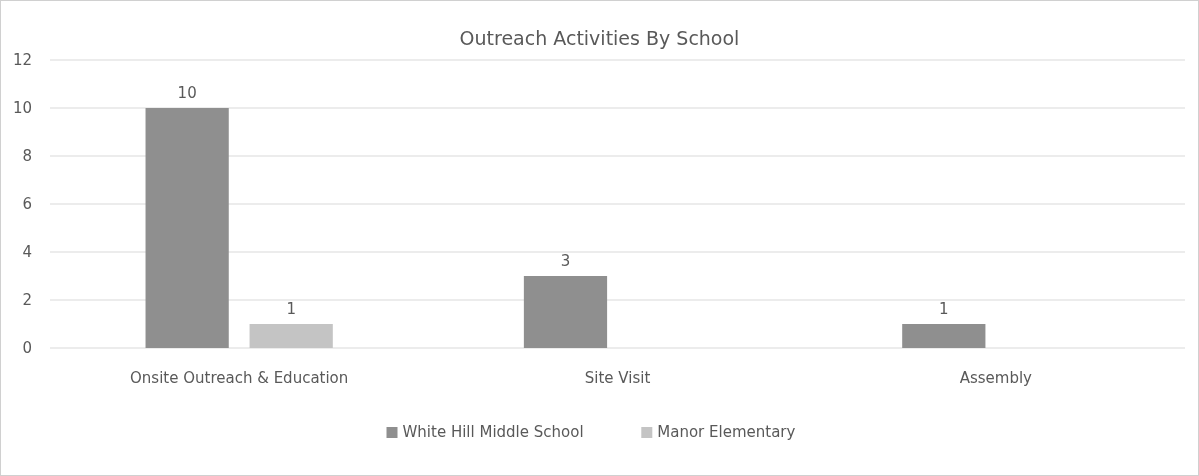 The image size is (1199, 476). Describe the element at coordinates (239, 378) in the screenshot. I see `x-tick-label: Onsite Outreach & Education` at that location.